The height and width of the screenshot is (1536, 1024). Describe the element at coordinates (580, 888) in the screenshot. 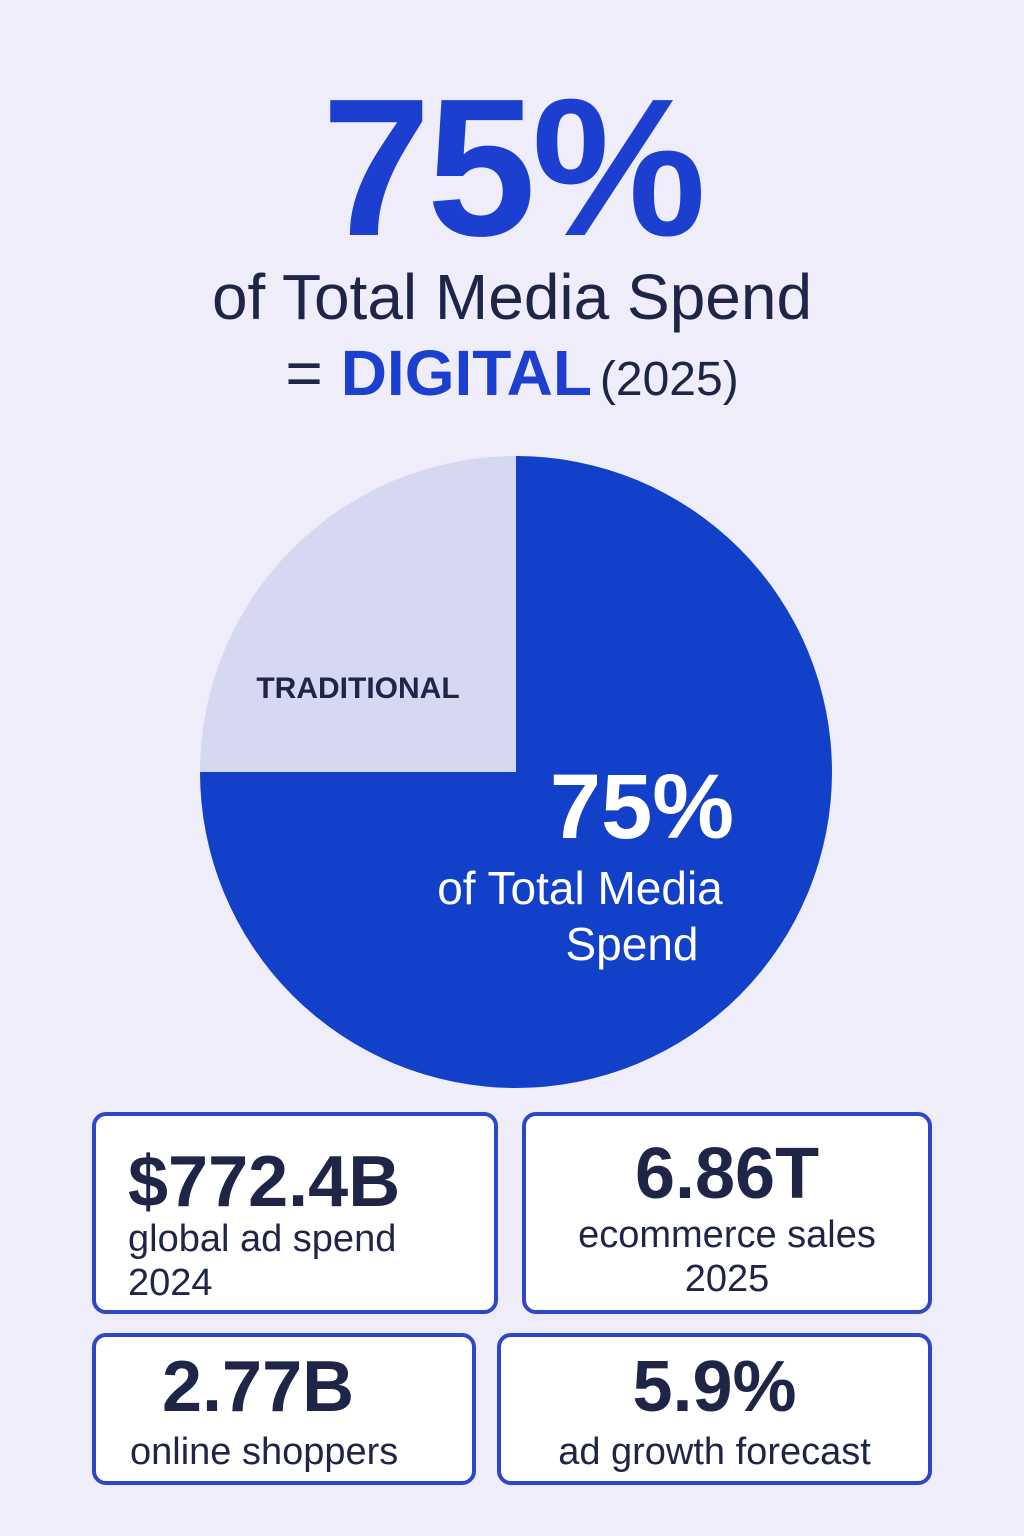

I see `pie-center-label-line1: of Total Media` at that location.